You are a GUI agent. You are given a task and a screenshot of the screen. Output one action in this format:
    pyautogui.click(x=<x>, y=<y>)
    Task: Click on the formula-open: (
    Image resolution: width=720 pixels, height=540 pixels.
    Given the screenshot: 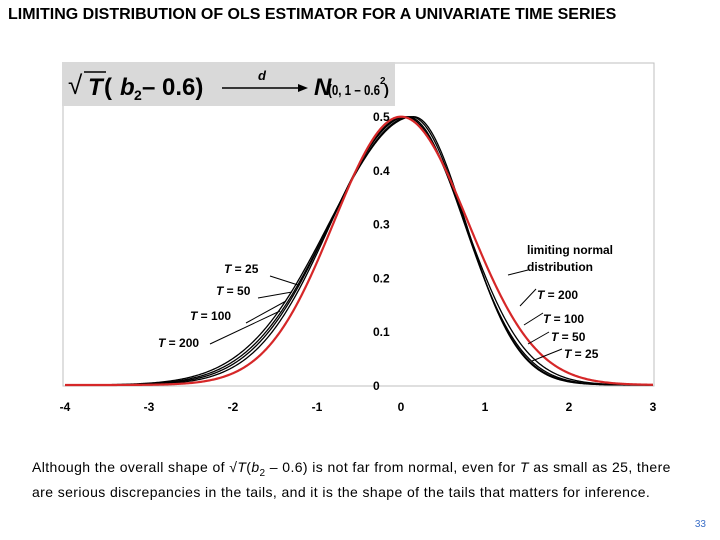 What is the action you would take?
    pyautogui.click(x=108, y=87)
    